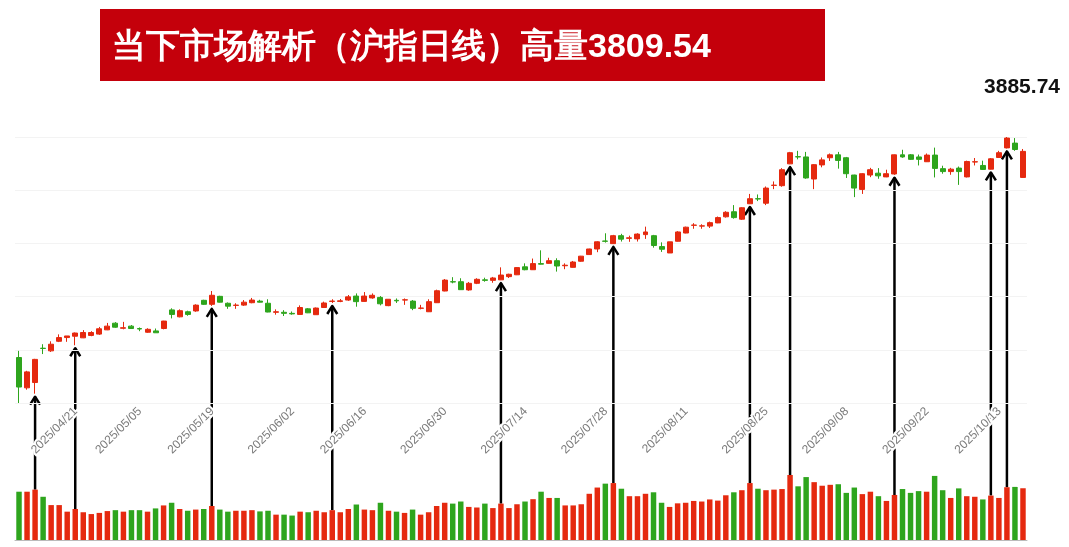 The height and width of the screenshot is (547, 1069). What do you see at coordinates (1022, 86) in the screenshot?
I see `text: 3885.74` at bounding box center [1022, 86].